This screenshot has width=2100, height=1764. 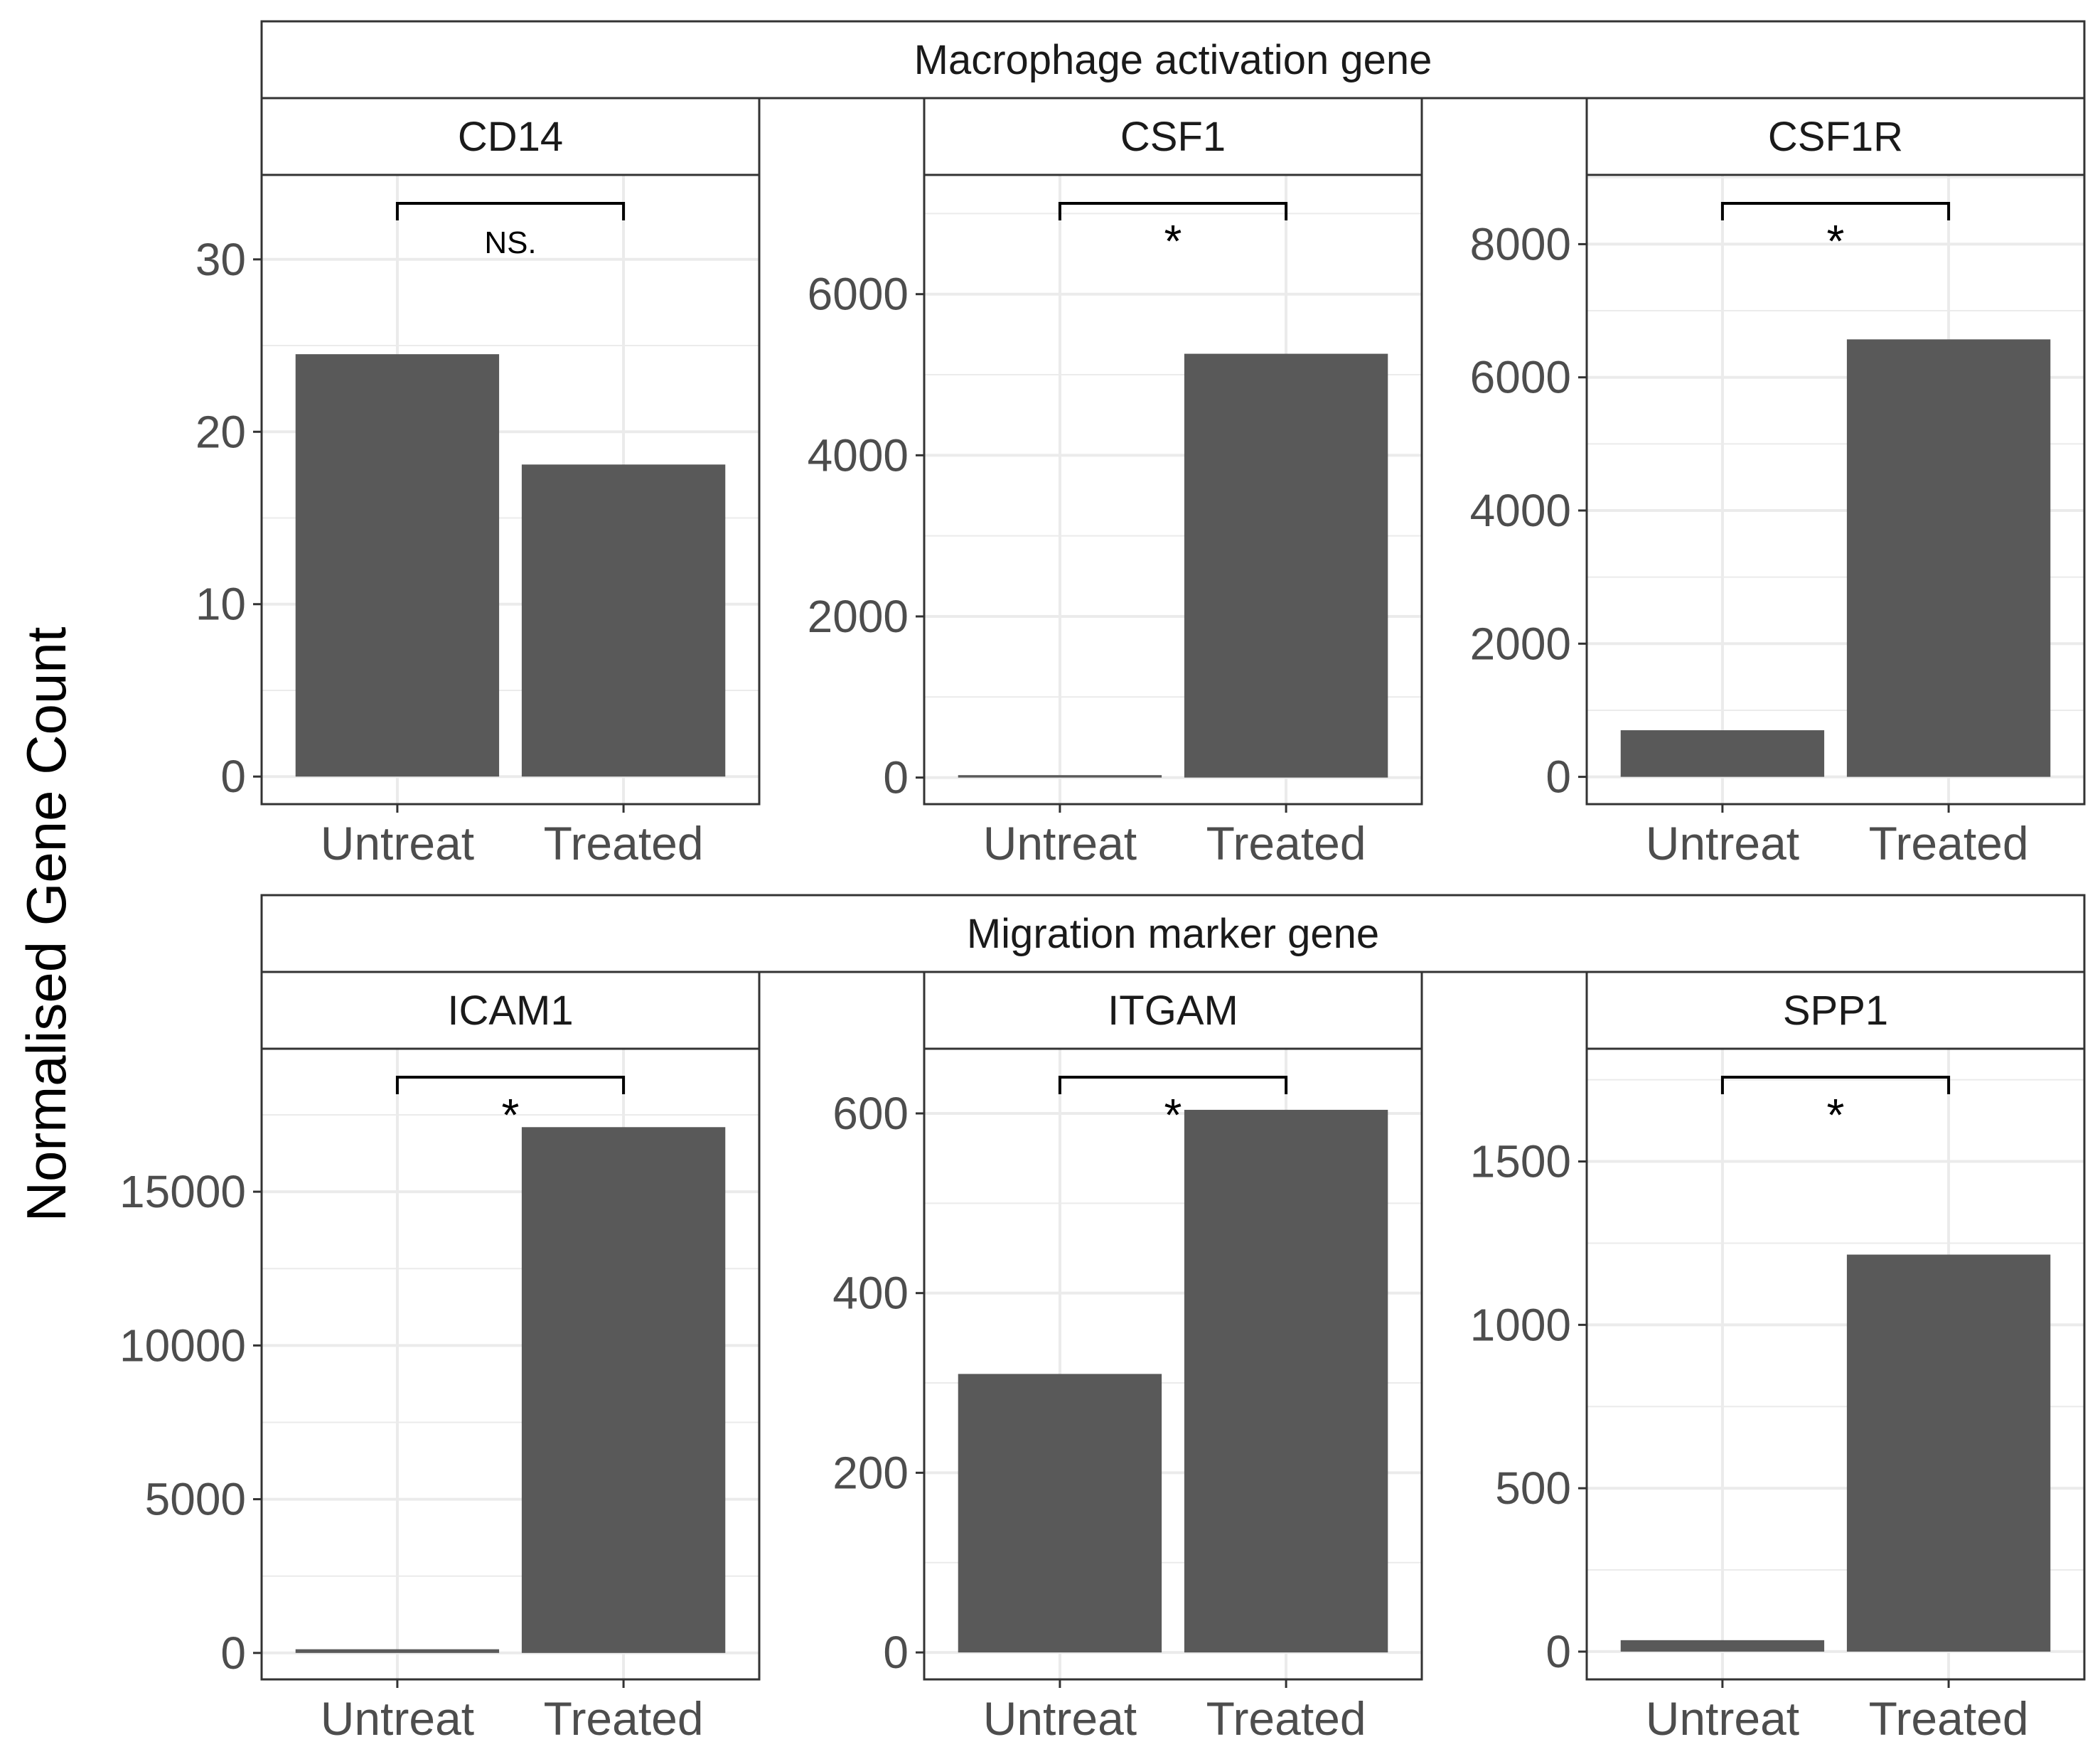 What do you see at coordinates (510, 1011) in the screenshot?
I see `strip-icam1: ICAM1` at bounding box center [510, 1011].